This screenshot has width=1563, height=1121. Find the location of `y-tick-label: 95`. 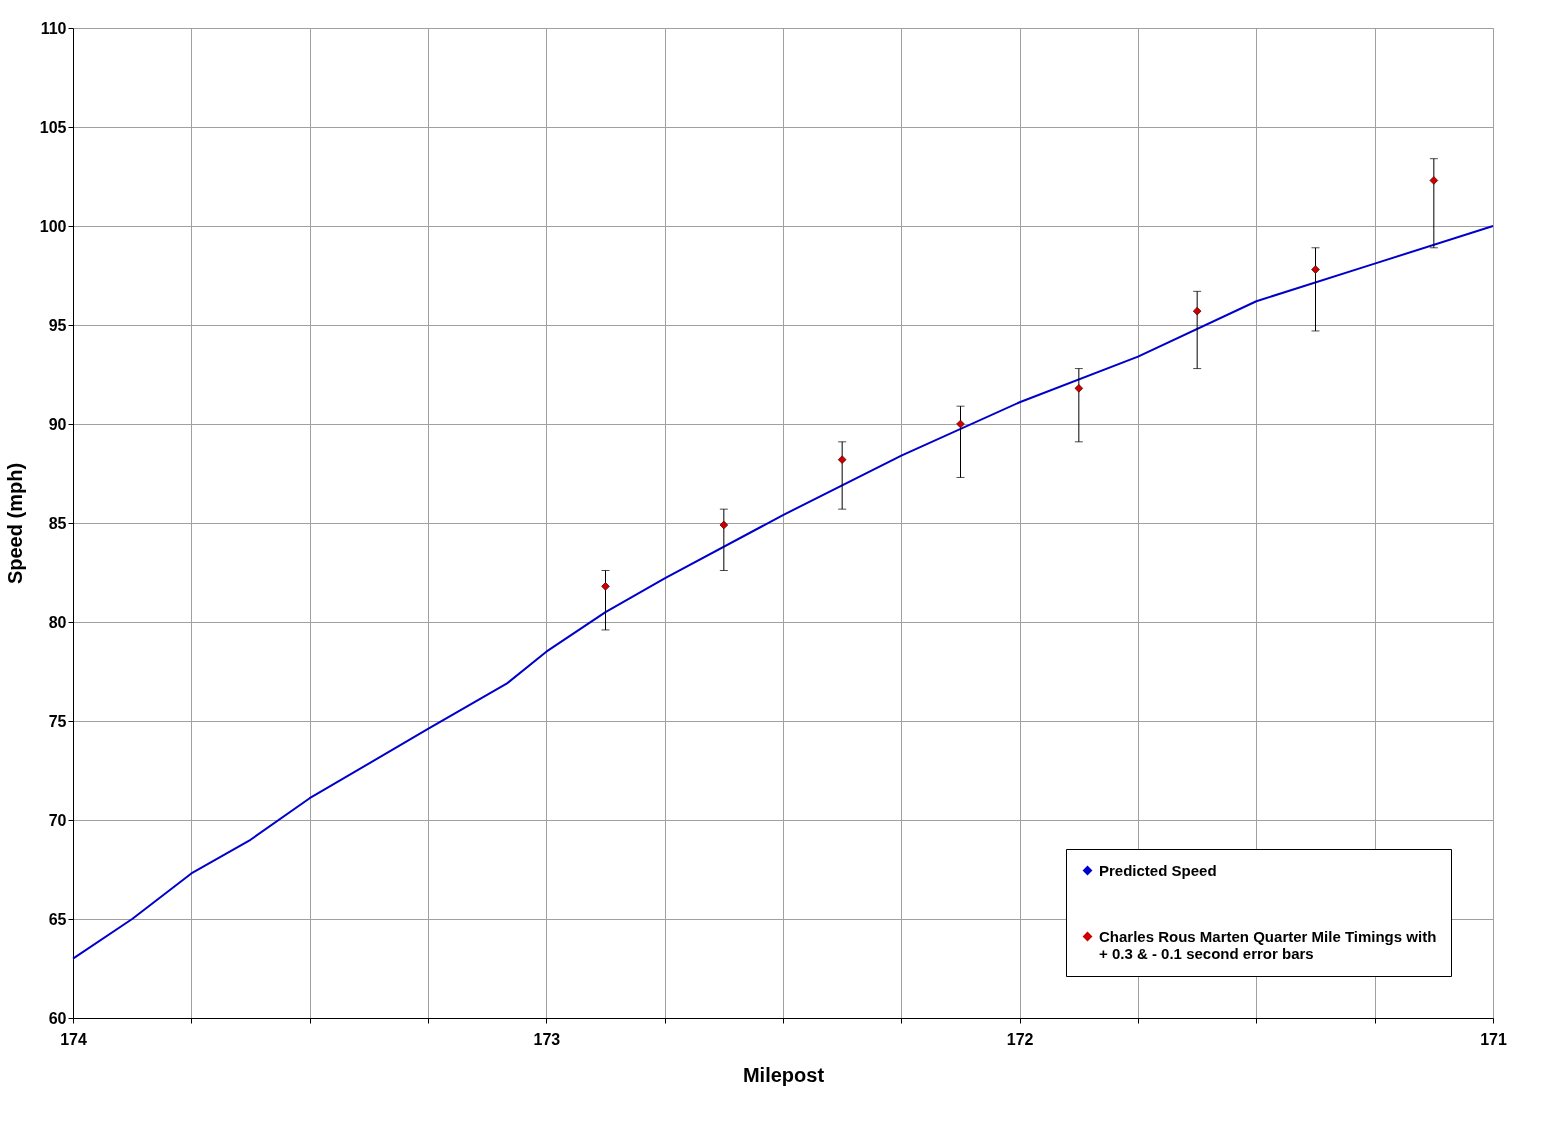

y-tick-label: 95 is located at coordinates (57, 325).